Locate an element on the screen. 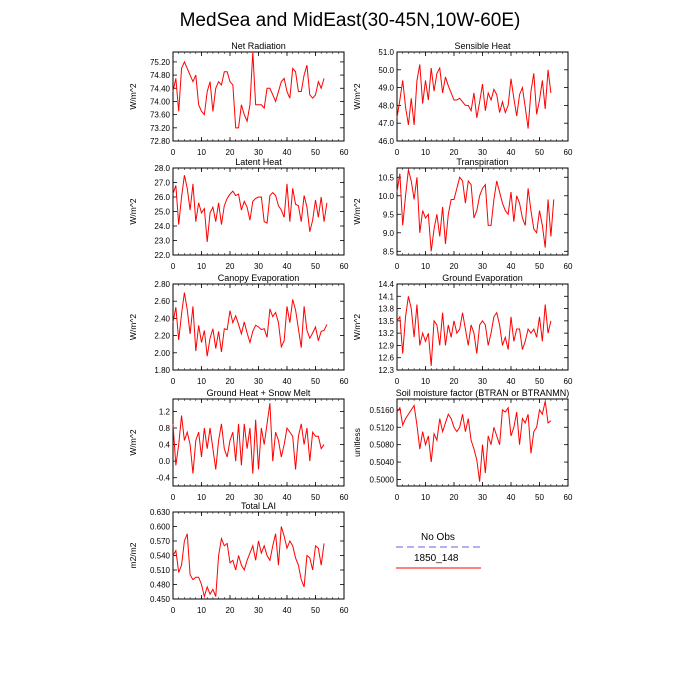 The height and width of the screenshot is (700, 700). y-tick-label: 0.5000 is located at coordinates (382, 479).